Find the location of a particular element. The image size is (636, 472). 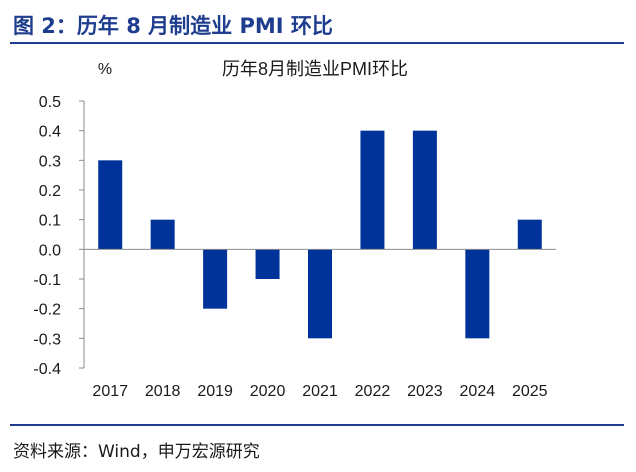

bar-2021 is located at coordinates (320, 294).